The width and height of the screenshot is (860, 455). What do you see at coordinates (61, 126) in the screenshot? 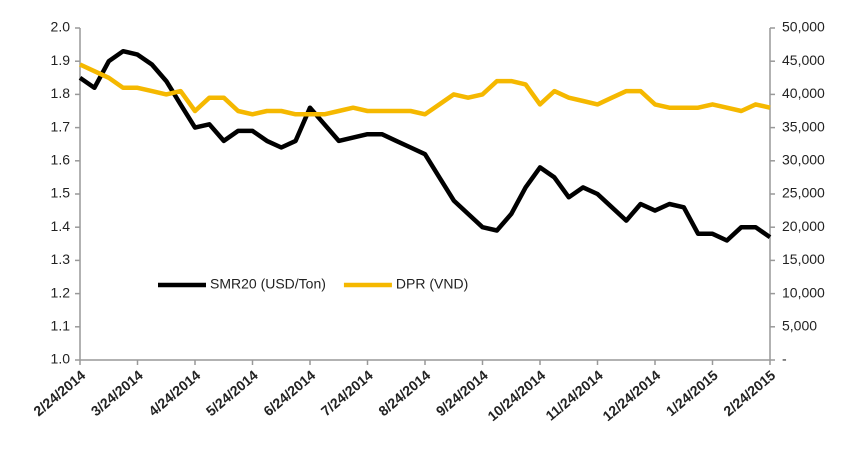
I see `y-tick-label: 1.7` at bounding box center [61, 126].